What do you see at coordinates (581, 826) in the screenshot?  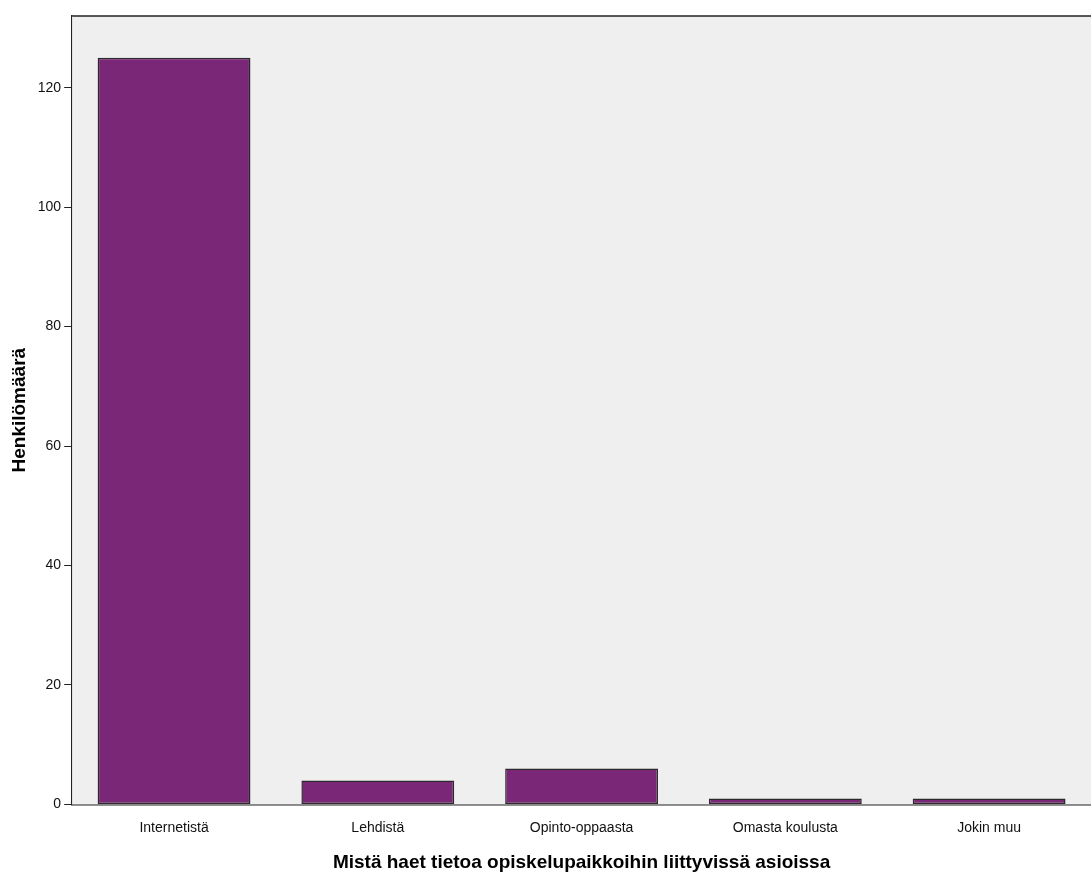 I see `x-tick-label: Opinto-oppaasta` at bounding box center [581, 826].